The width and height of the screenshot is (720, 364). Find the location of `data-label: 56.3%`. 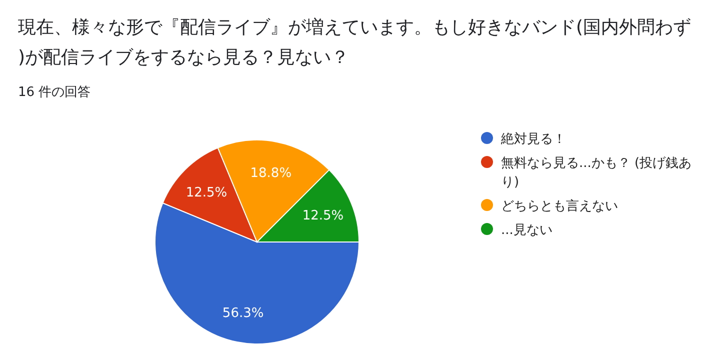

data-label: 56.3% is located at coordinates (243, 314).